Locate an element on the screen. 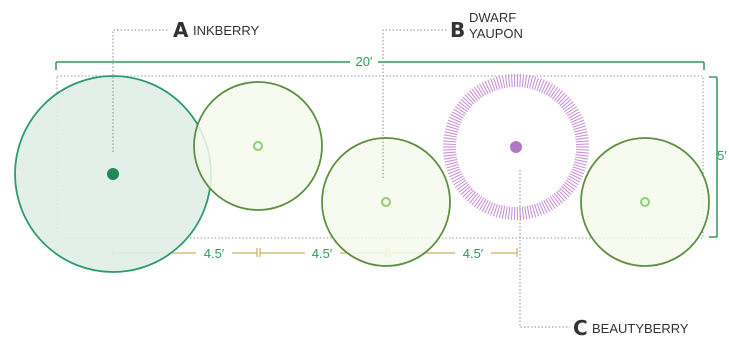  label-c-name: BEAUTYBERRY is located at coordinates (640, 328).